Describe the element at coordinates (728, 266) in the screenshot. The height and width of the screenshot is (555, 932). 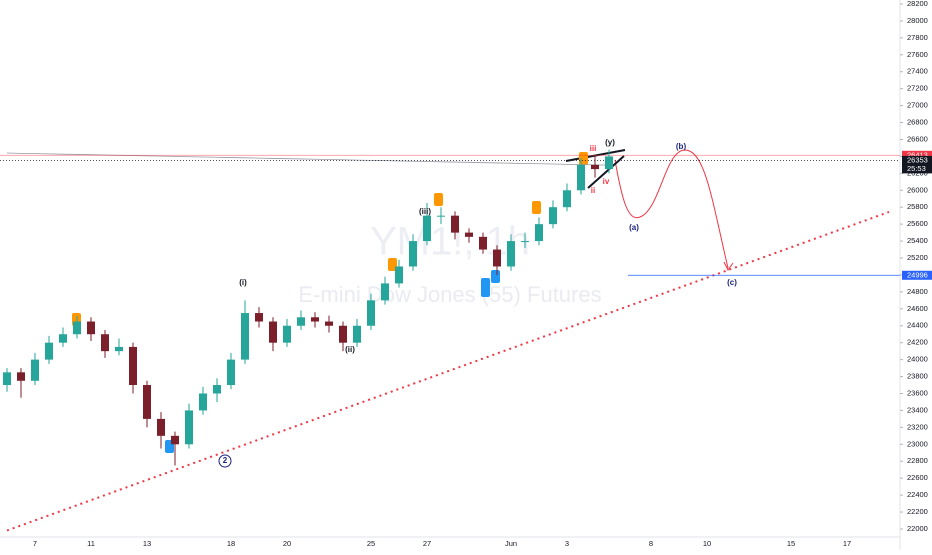
I see `projection-arrow` at that location.